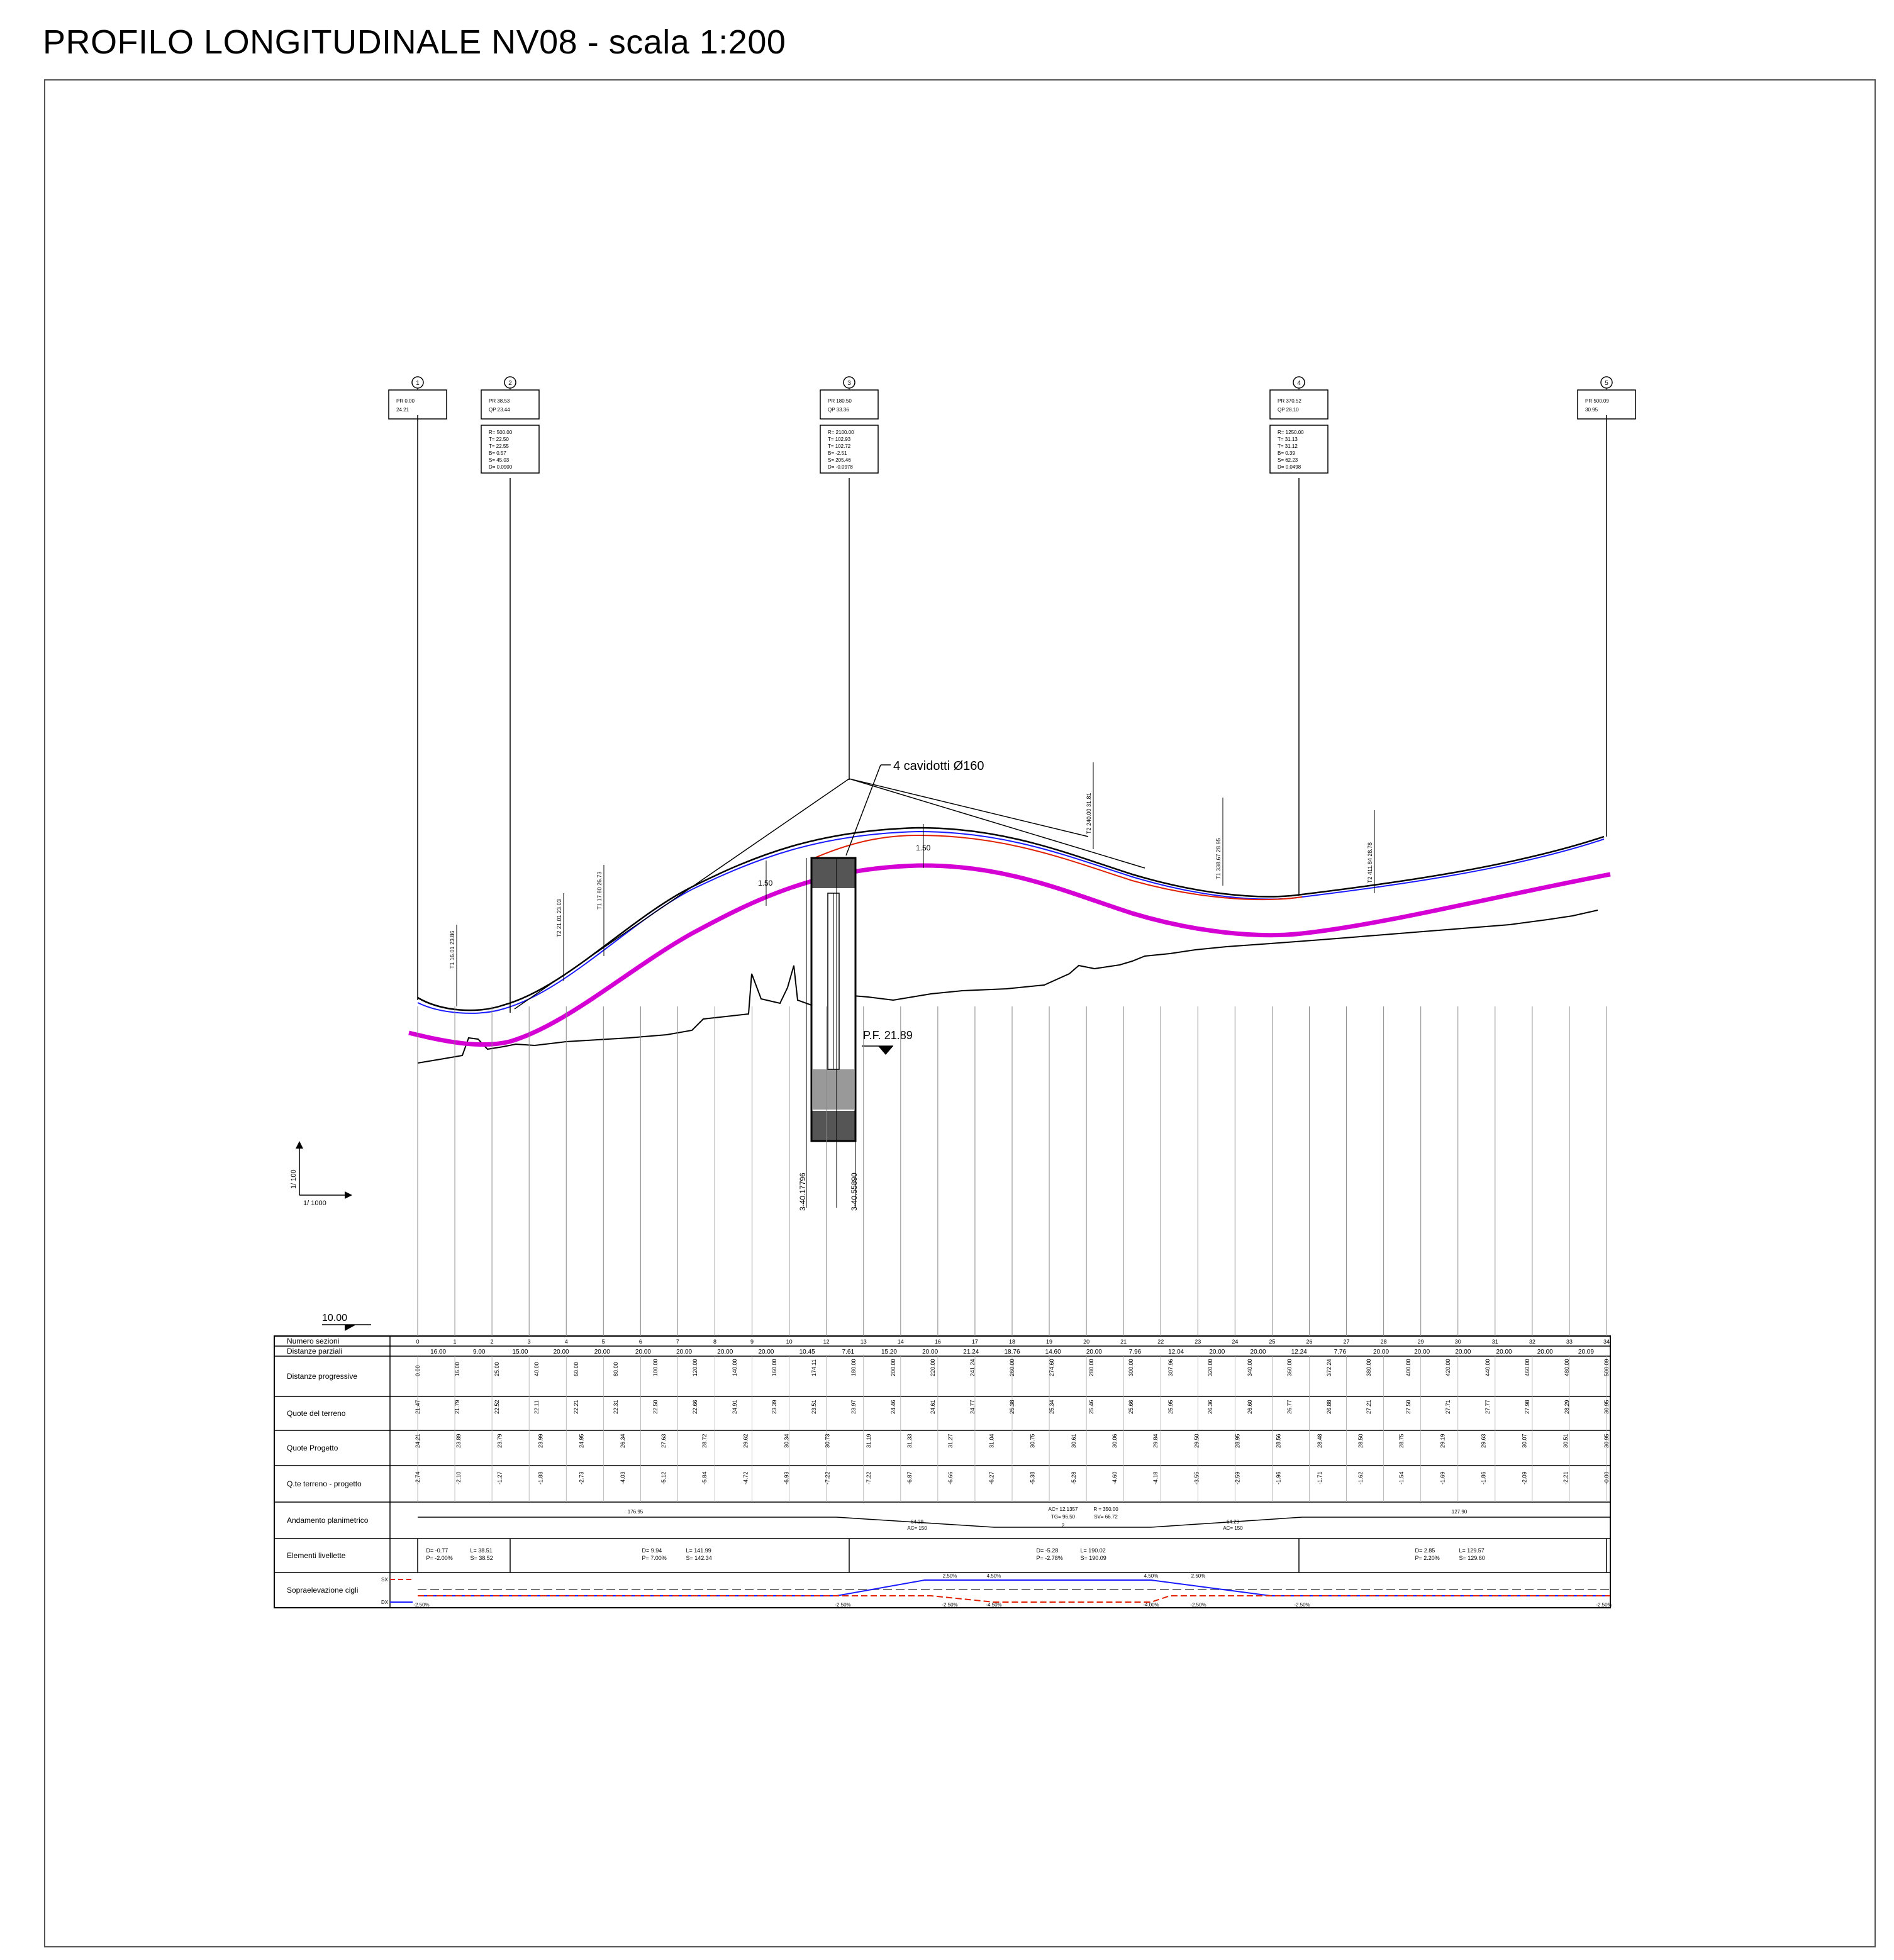 The width and height of the screenshot is (1894, 1960). What do you see at coordinates (497, 453) in the screenshot?
I see `marker-curve-param: B= 0.57` at bounding box center [497, 453].